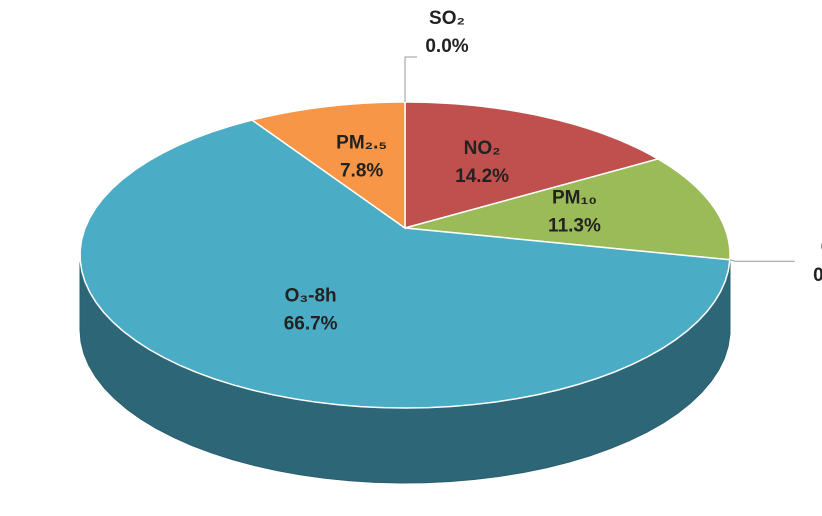 The image size is (822, 516). I want to click on slice-label: PM₂.₅, so click(361, 142).